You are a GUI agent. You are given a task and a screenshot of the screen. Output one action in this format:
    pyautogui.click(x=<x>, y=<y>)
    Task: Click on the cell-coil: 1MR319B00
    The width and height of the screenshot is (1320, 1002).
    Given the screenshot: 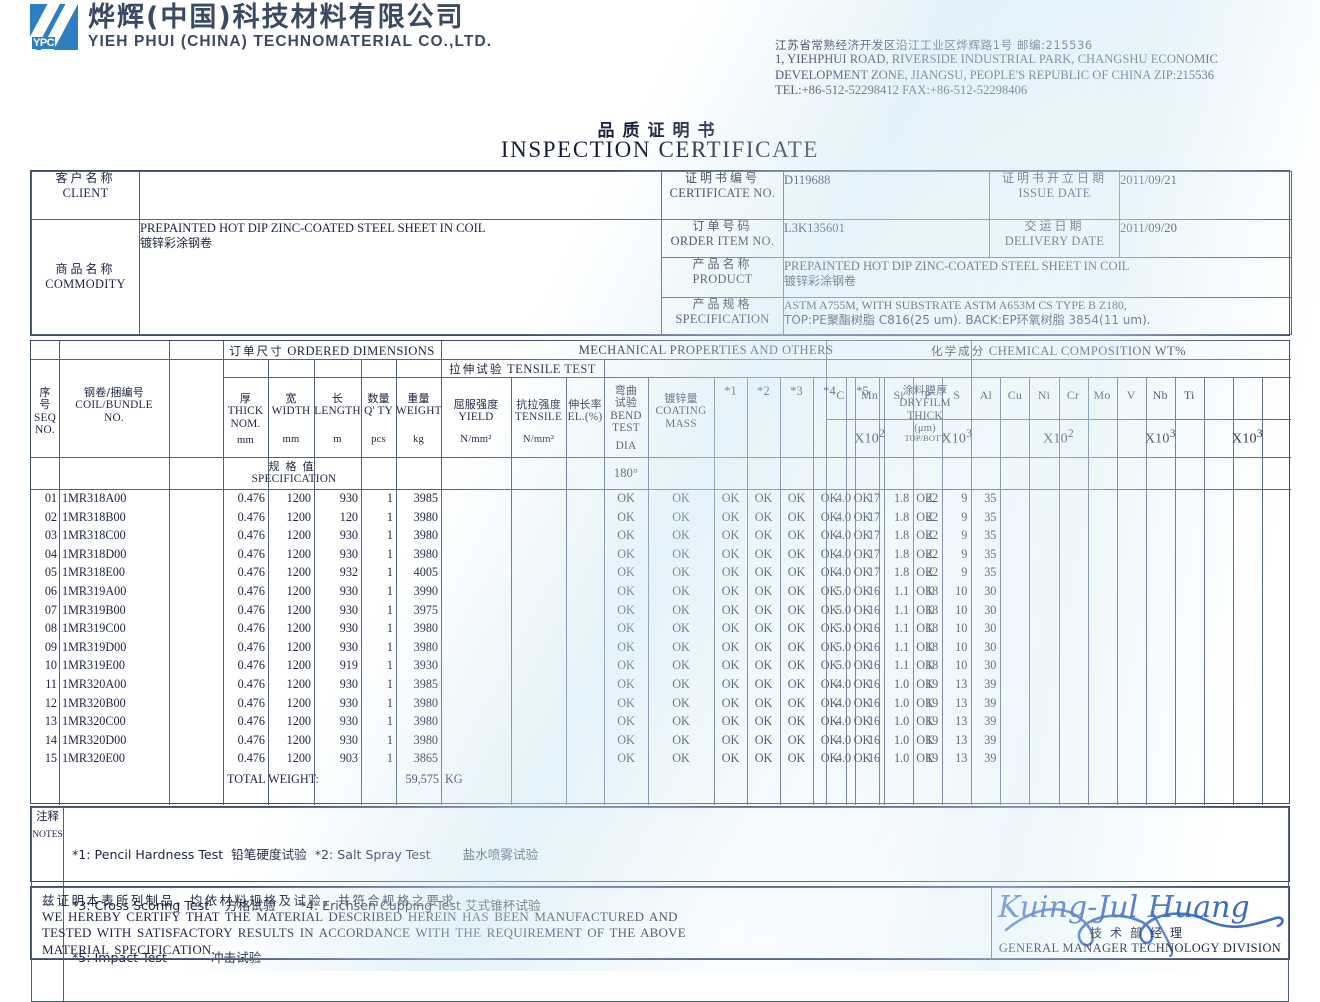 What is the action you would take?
    pyautogui.click(x=94, y=609)
    